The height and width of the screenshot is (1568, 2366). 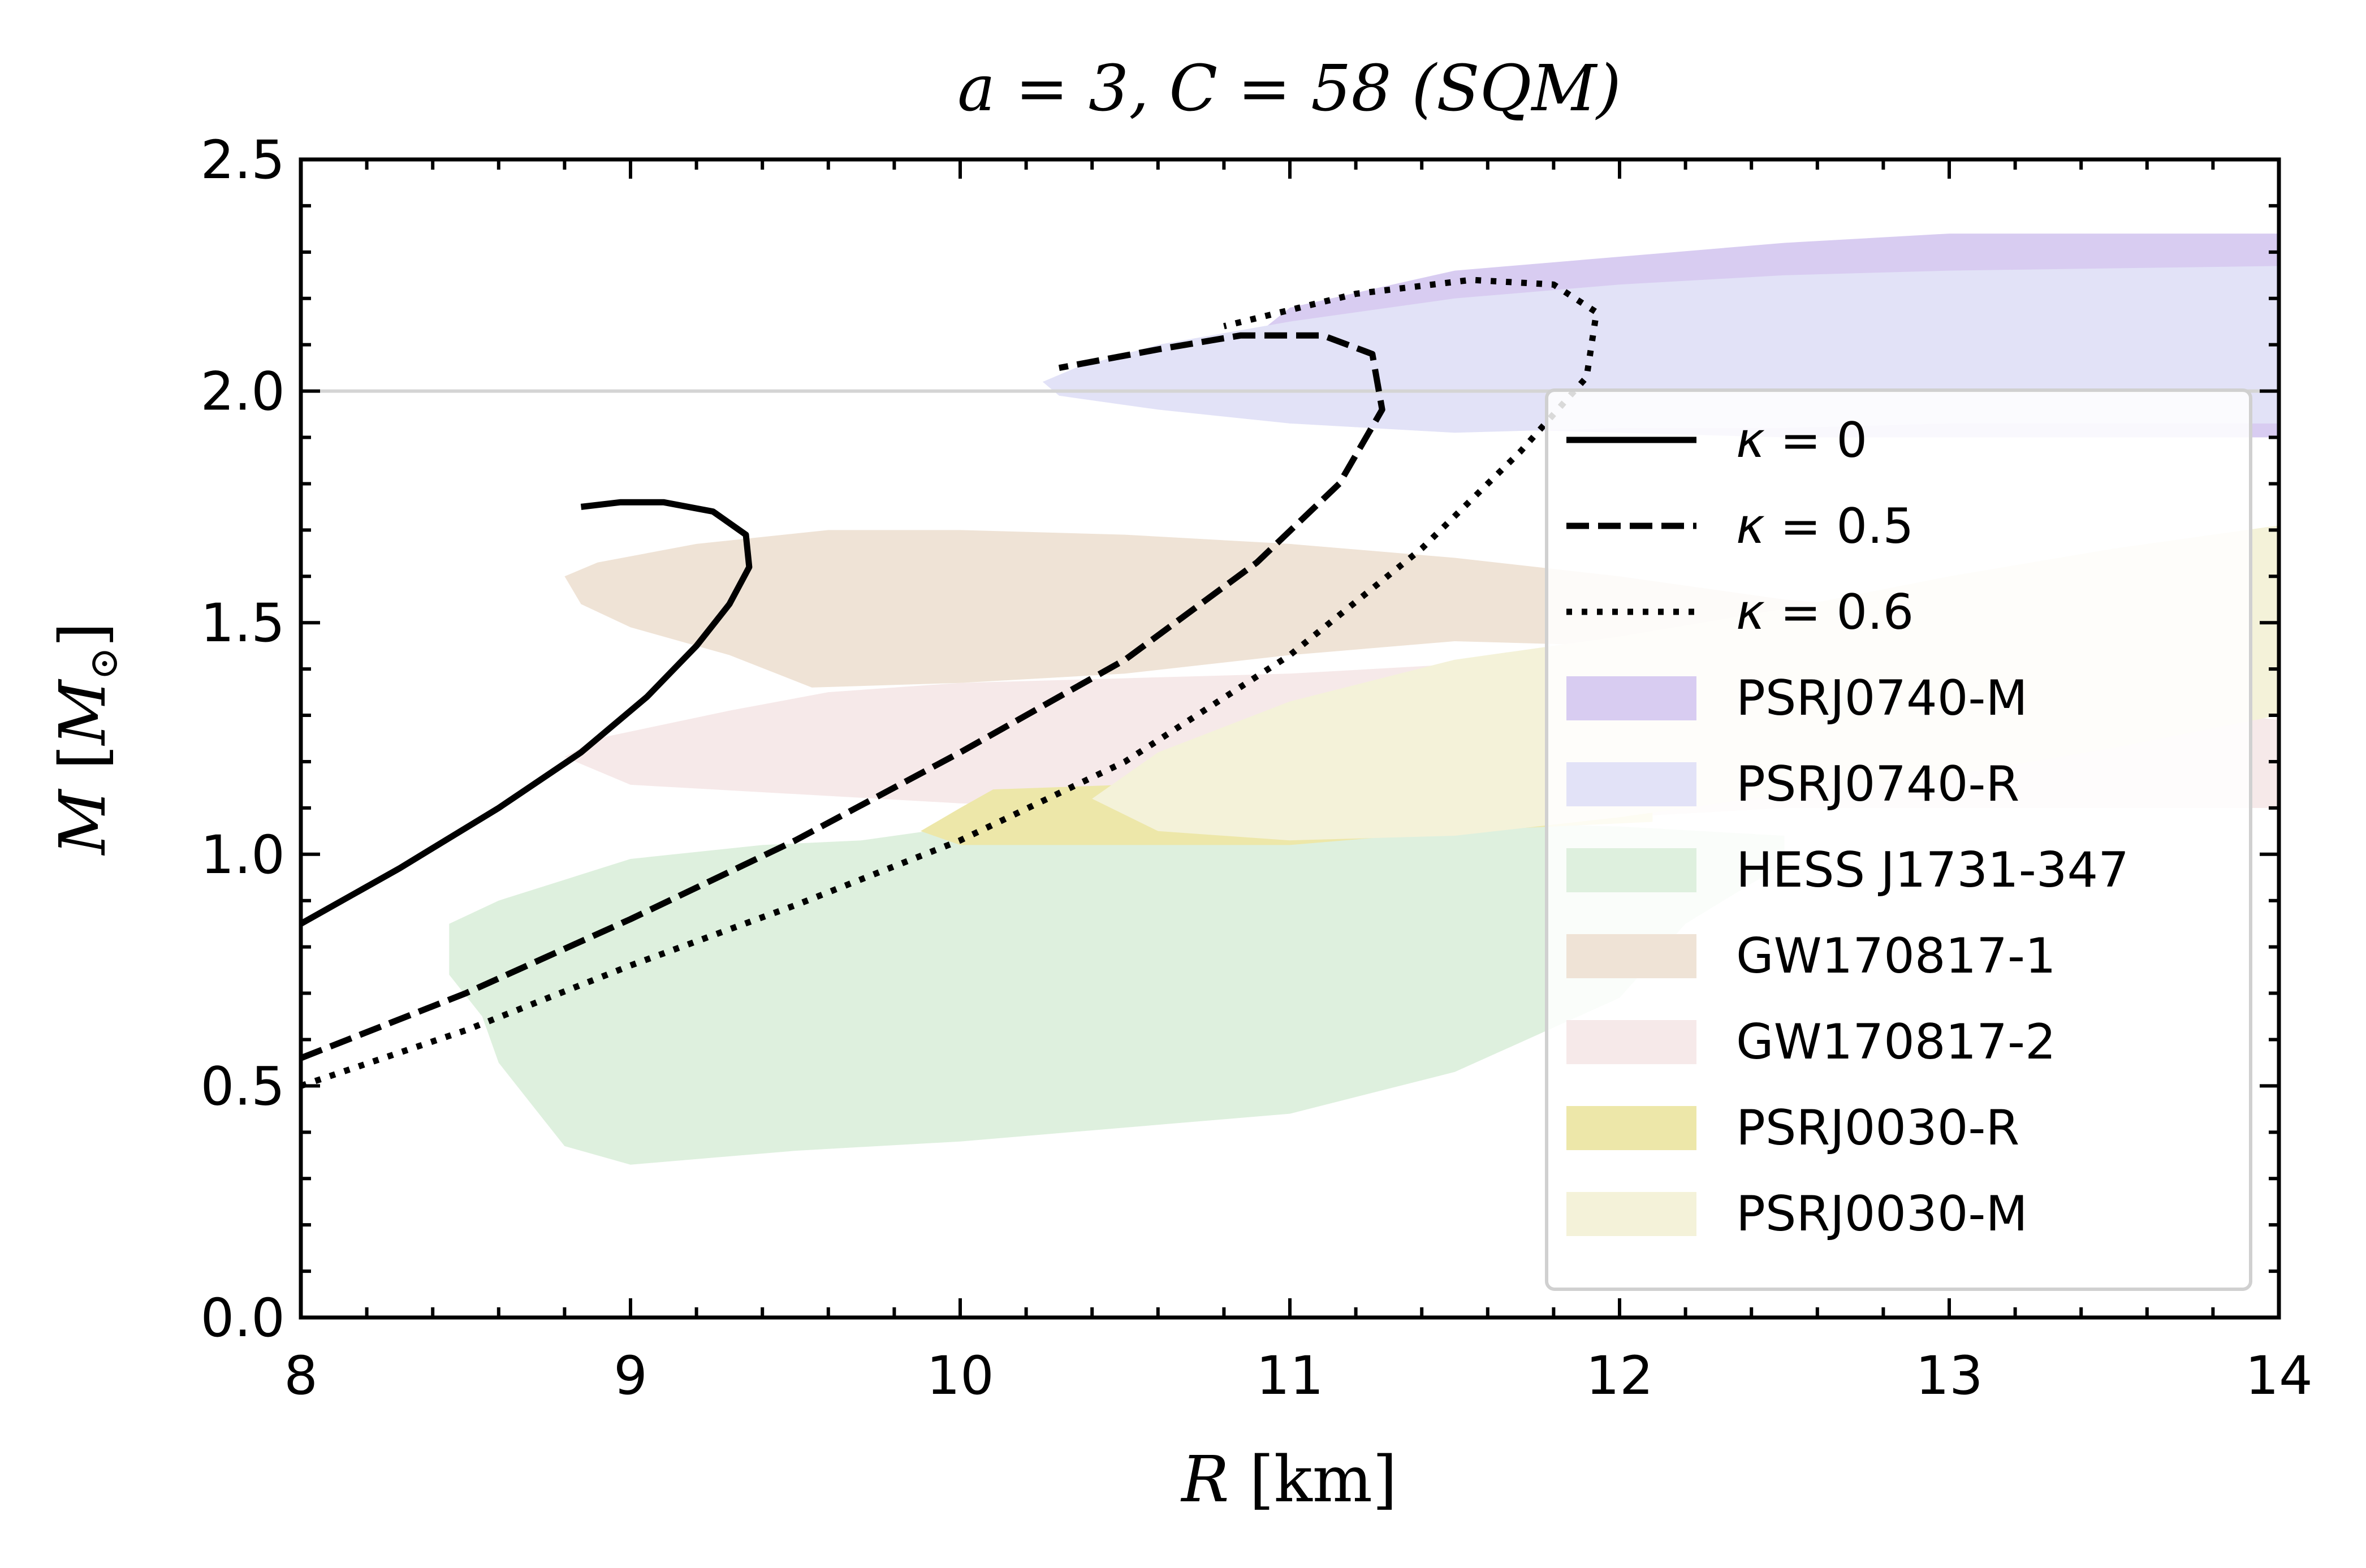 What do you see at coordinates (1877, 784) in the screenshot?
I see `legend-label: PSRJ0740-R` at bounding box center [1877, 784].